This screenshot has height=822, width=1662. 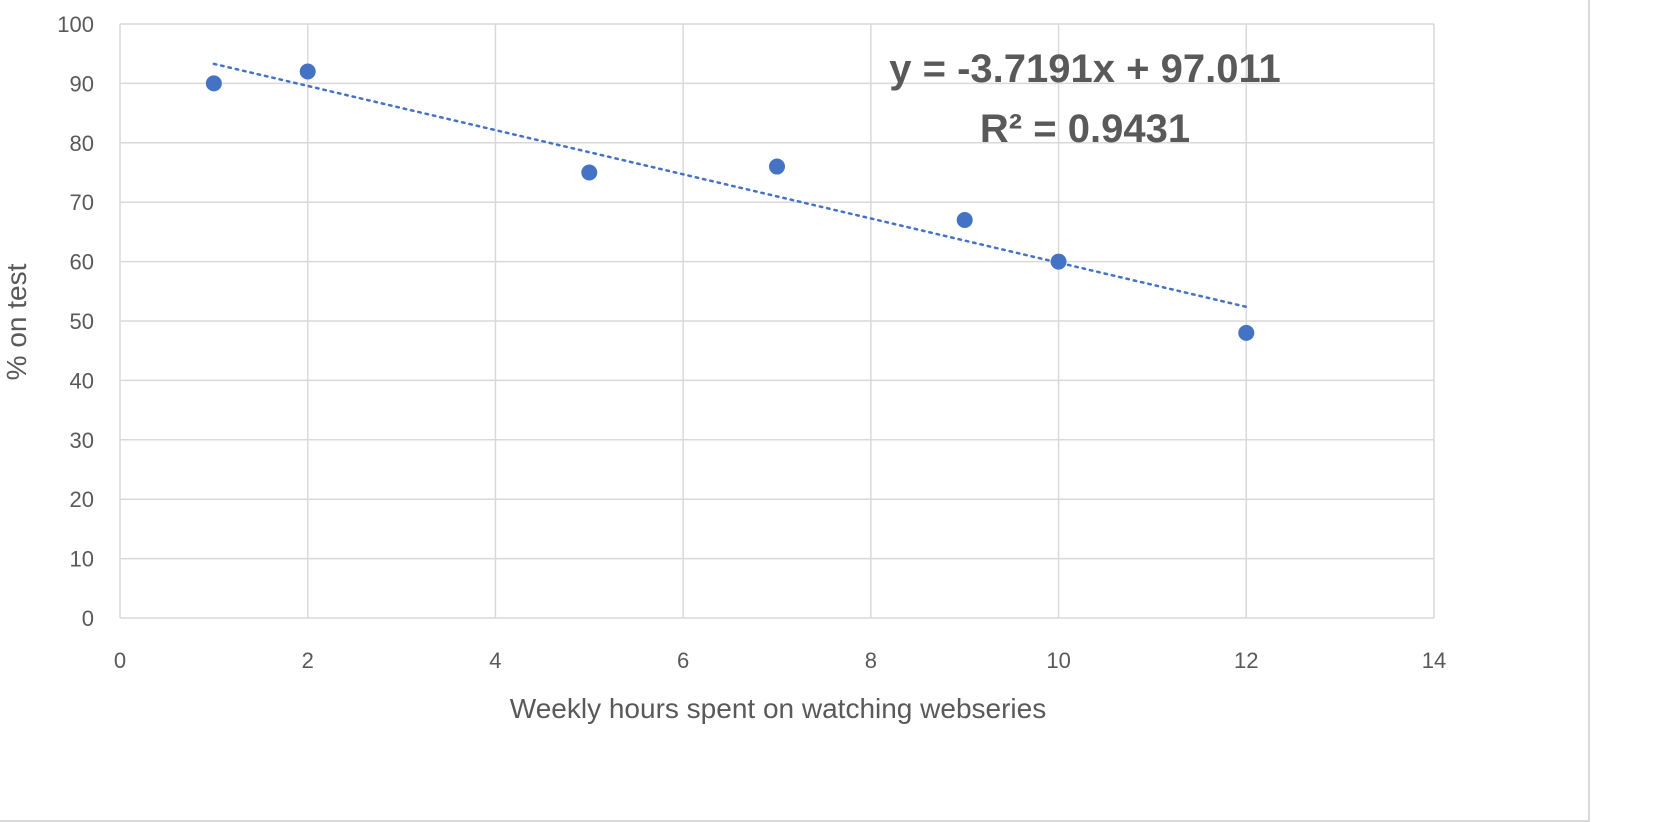 What do you see at coordinates (82, 380) in the screenshot?
I see `y-tick-label: 40` at bounding box center [82, 380].